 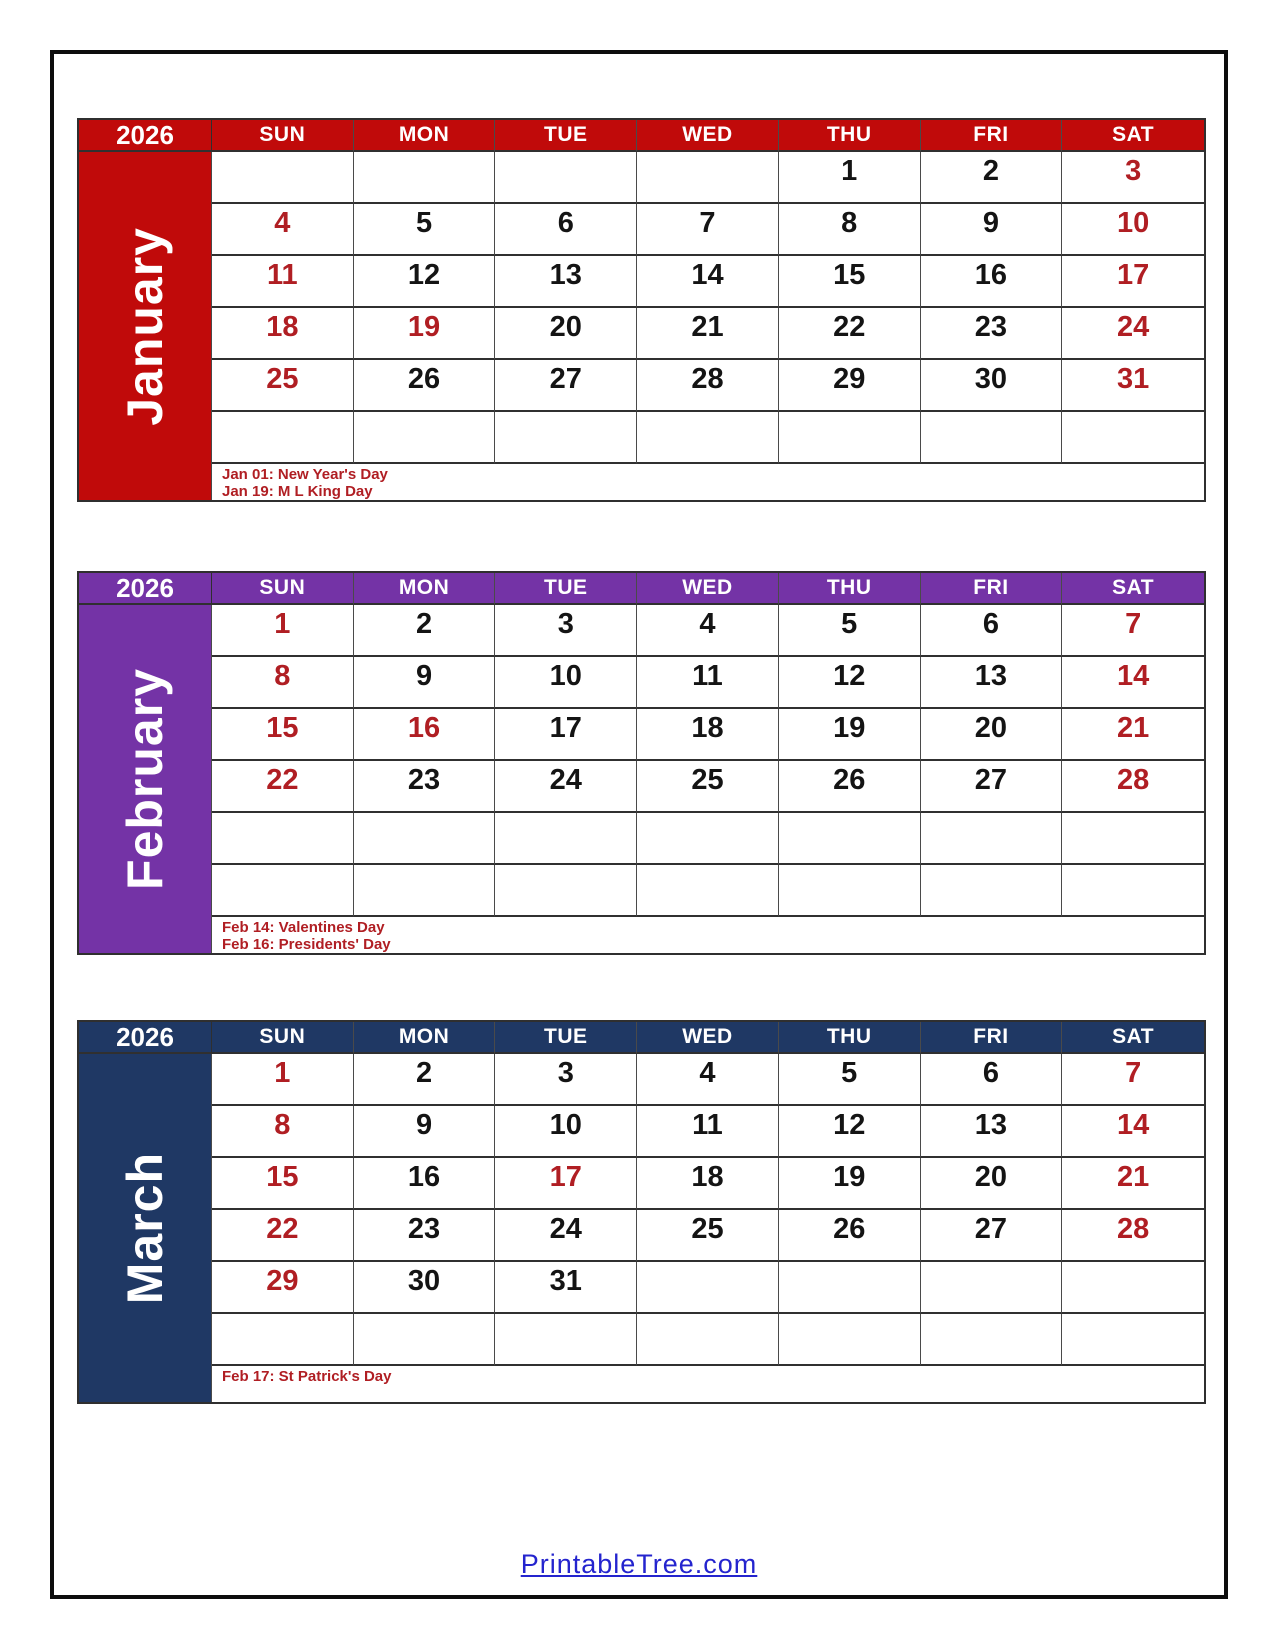 What do you see at coordinates (1133, 386) in the screenshot?
I see `date-cell-31: 31` at bounding box center [1133, 386].